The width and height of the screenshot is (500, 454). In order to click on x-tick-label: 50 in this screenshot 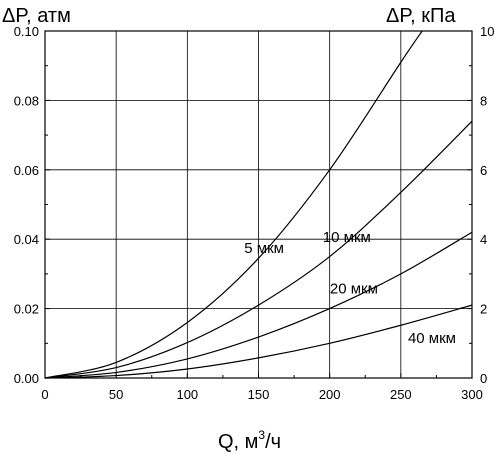, I will do `click(116, 394)`.